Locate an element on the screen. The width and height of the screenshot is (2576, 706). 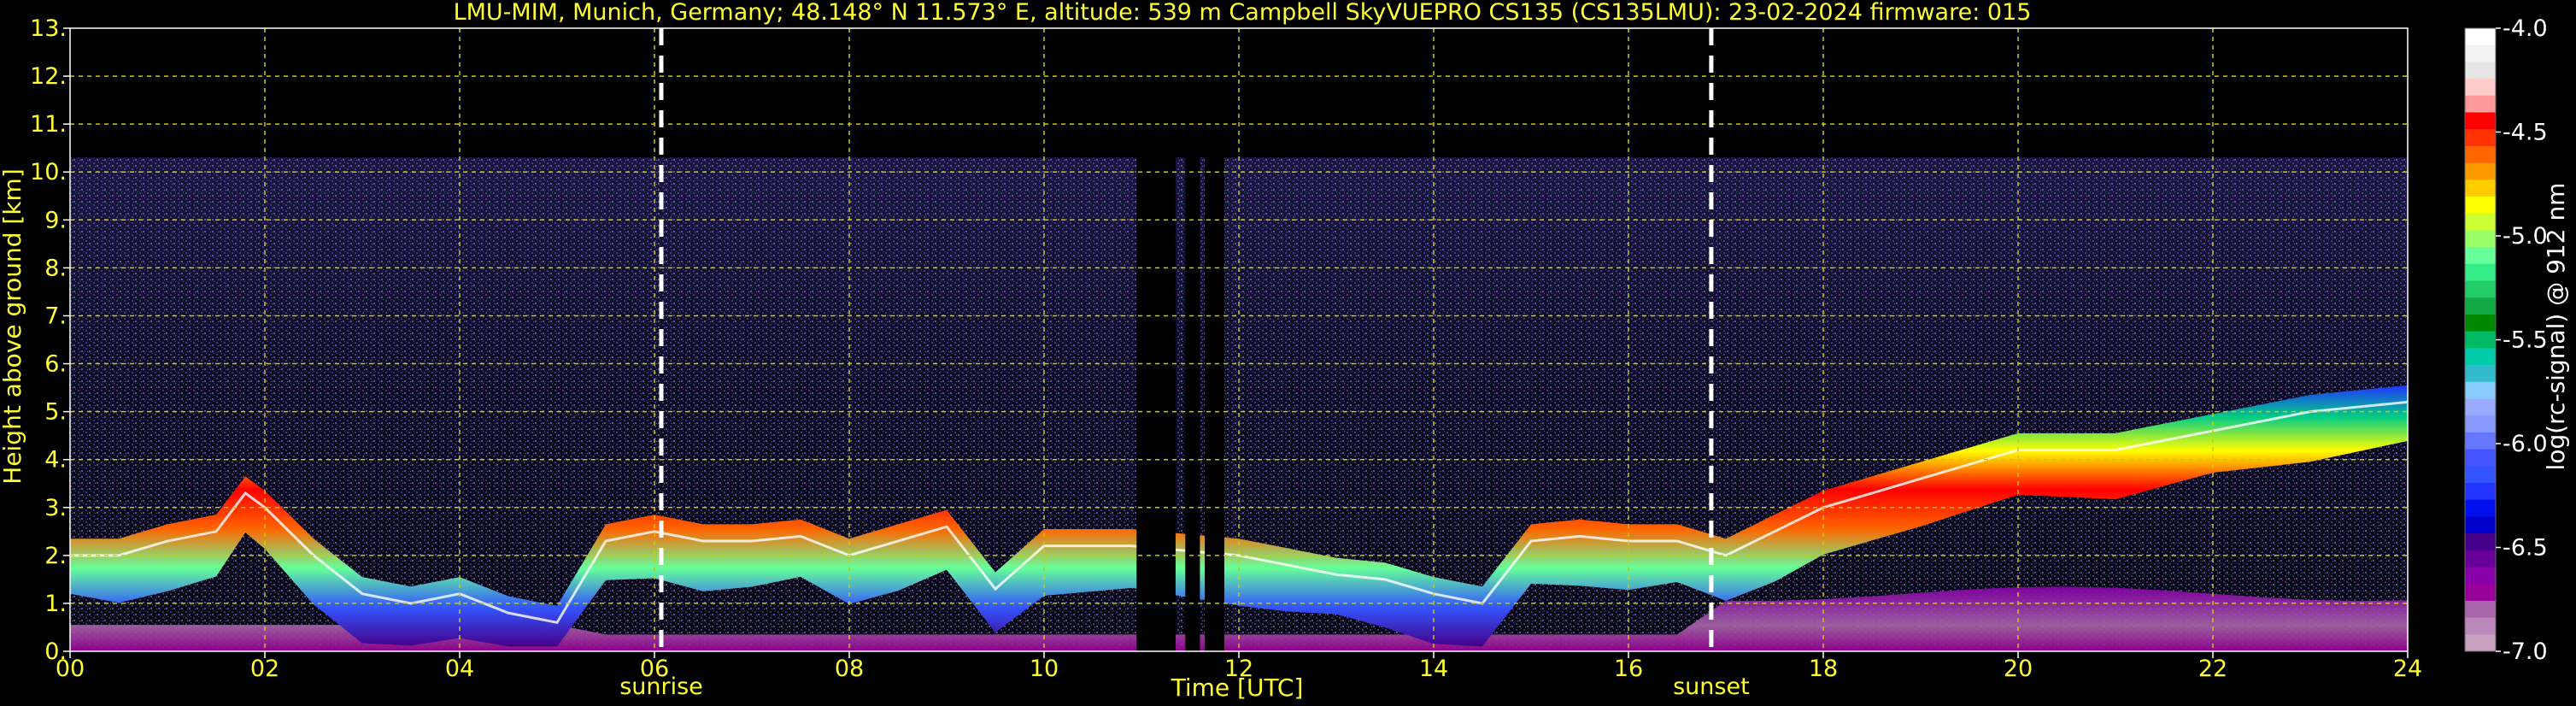
x-tick-label: 06 is located at coordinates (654, 669).